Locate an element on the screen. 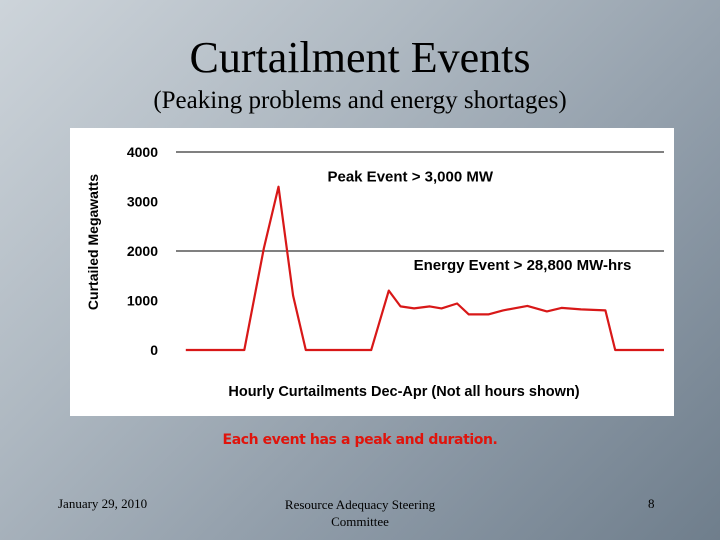 The height and width of the screenshot is (540, 720). slide-title: Curtailment Events is located at coordinates (360, 57).